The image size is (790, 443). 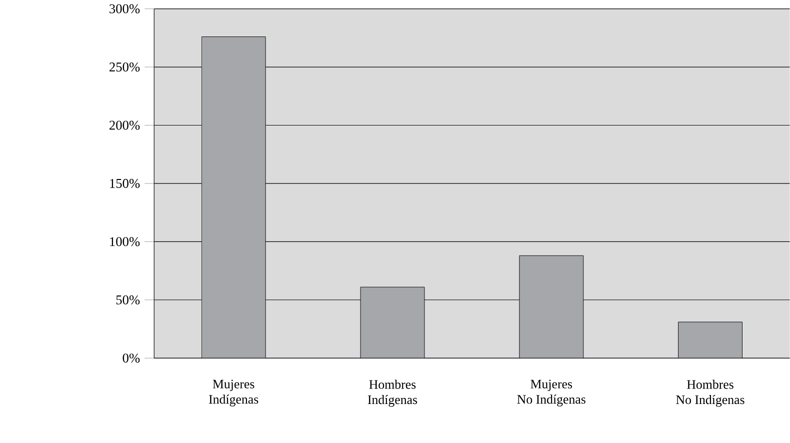 I want to click on y-tick-label: 150%, so click(x=125, y=183).